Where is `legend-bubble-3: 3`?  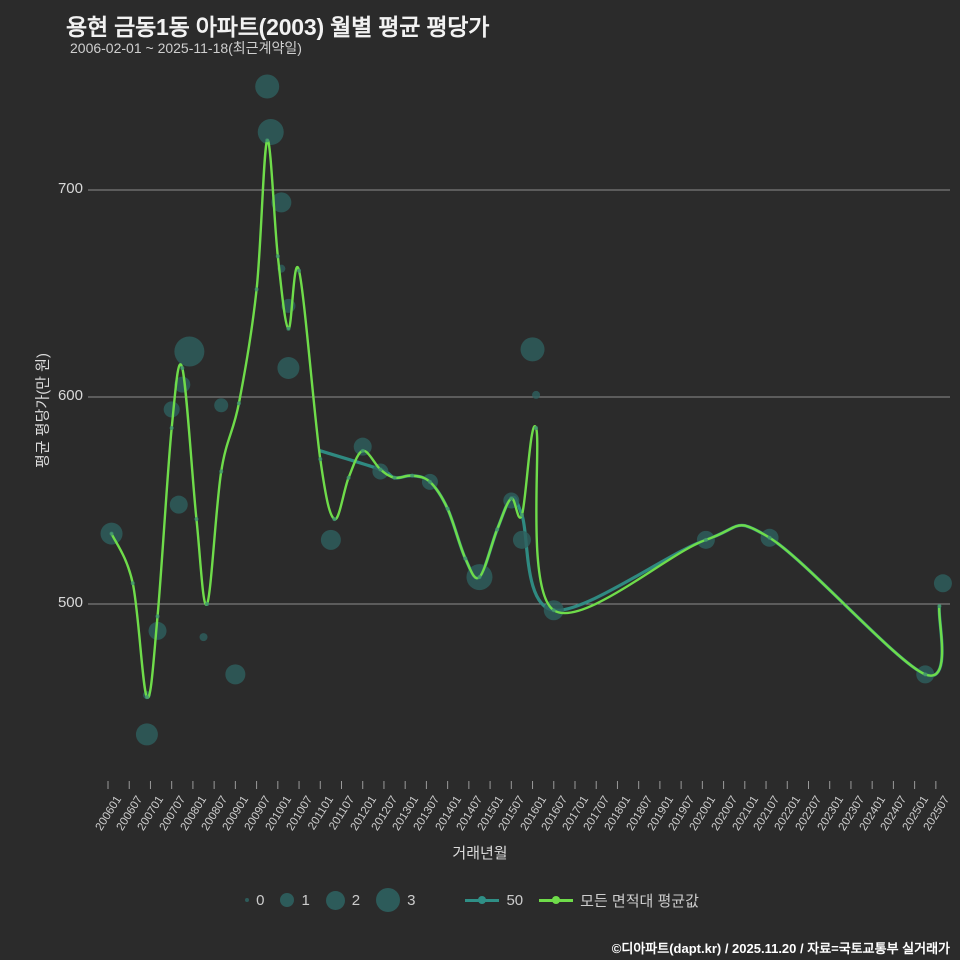
legend-bubble-3: 3 is located at coordinates (395, 900).